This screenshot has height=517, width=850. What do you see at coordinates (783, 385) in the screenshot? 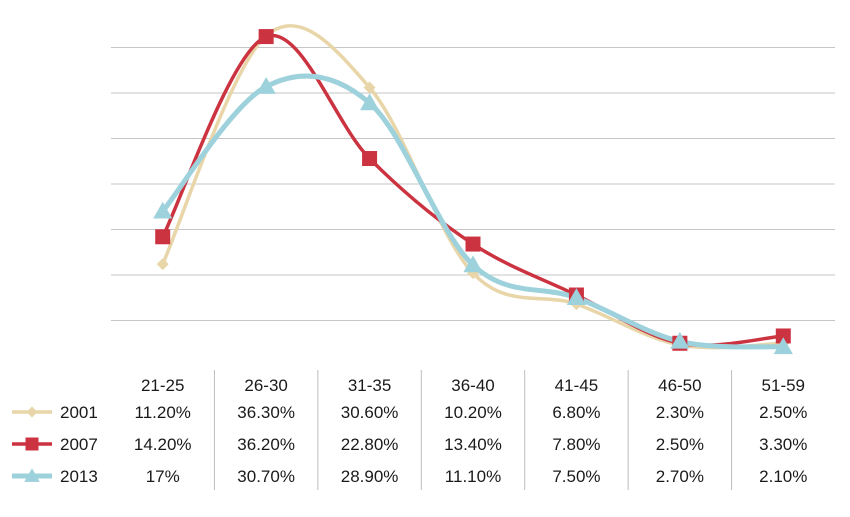
I see `category-label: 51-59` at bounding box center [783, 385].